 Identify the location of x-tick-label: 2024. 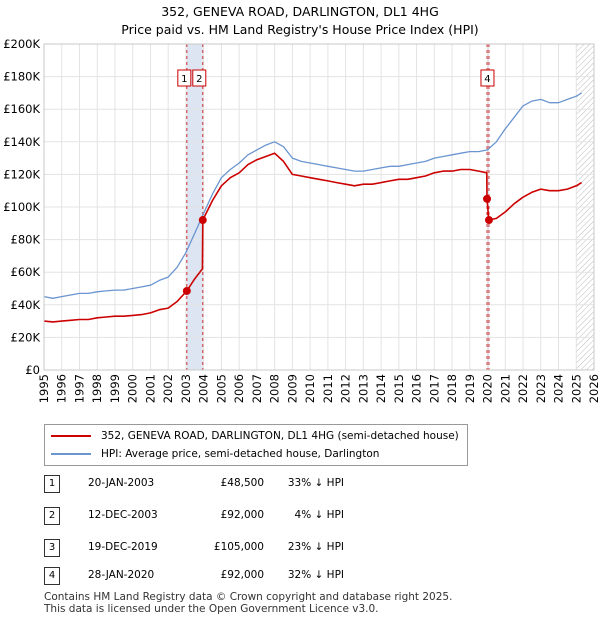
(559, 388).